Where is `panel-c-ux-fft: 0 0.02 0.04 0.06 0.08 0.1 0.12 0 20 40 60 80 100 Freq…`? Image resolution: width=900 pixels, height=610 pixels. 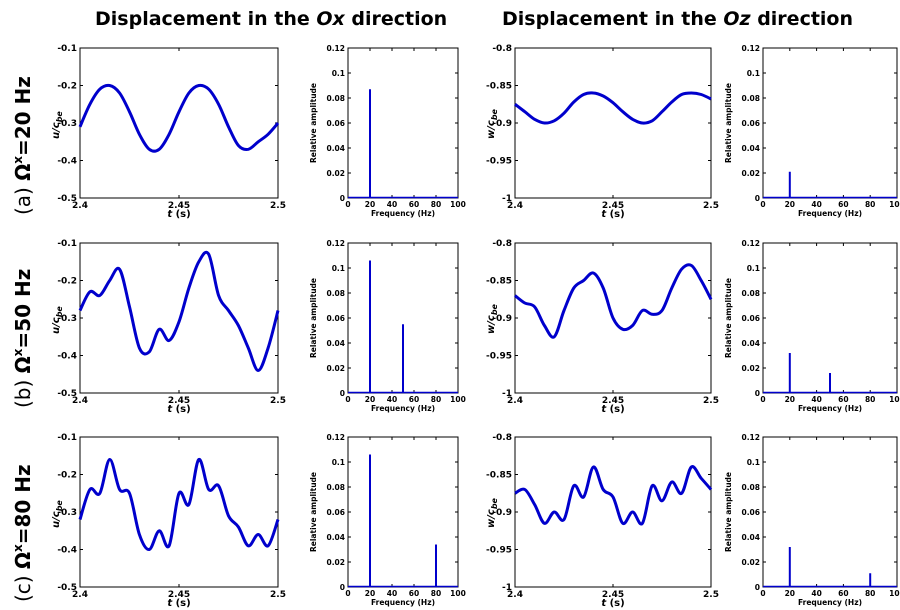
panel-c-ux-fft: 0 0.02 0.04 0.06 0.08 0.1 0.12 0 20 40 60 80 100 Freq… is located at coordinates (387, 520).